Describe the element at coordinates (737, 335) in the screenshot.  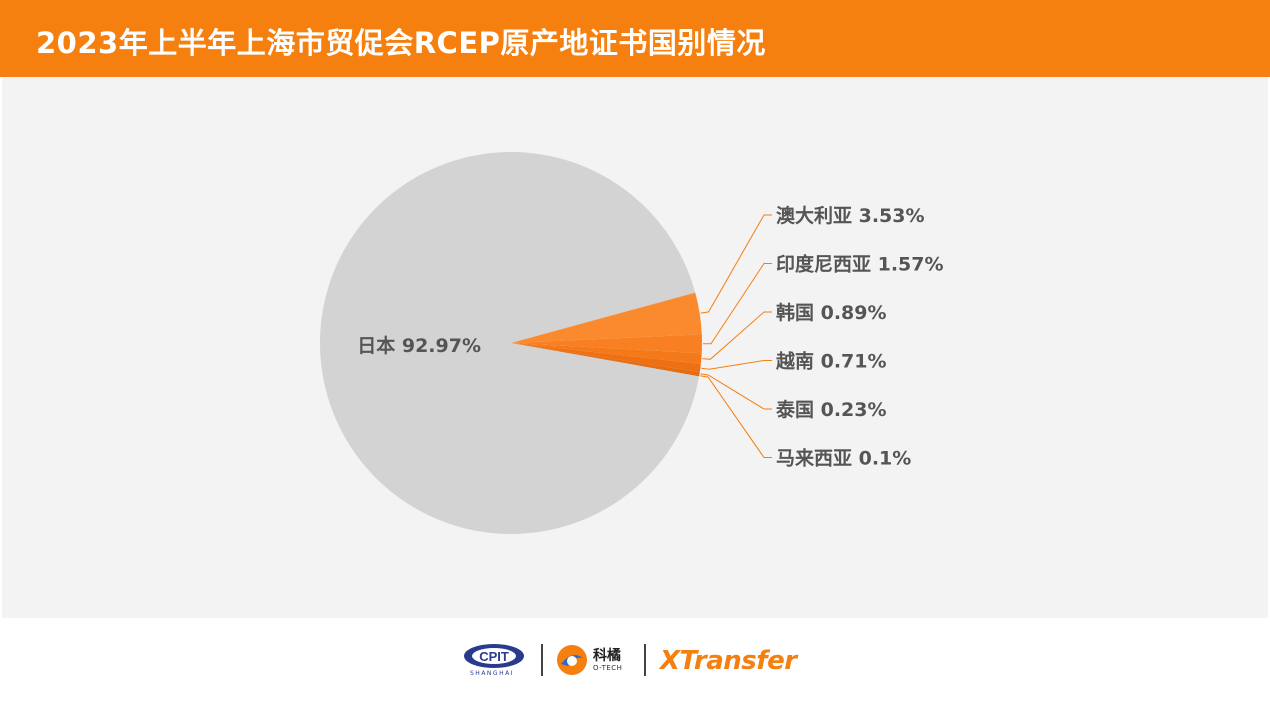
I see `leader-line-korea` at that location.